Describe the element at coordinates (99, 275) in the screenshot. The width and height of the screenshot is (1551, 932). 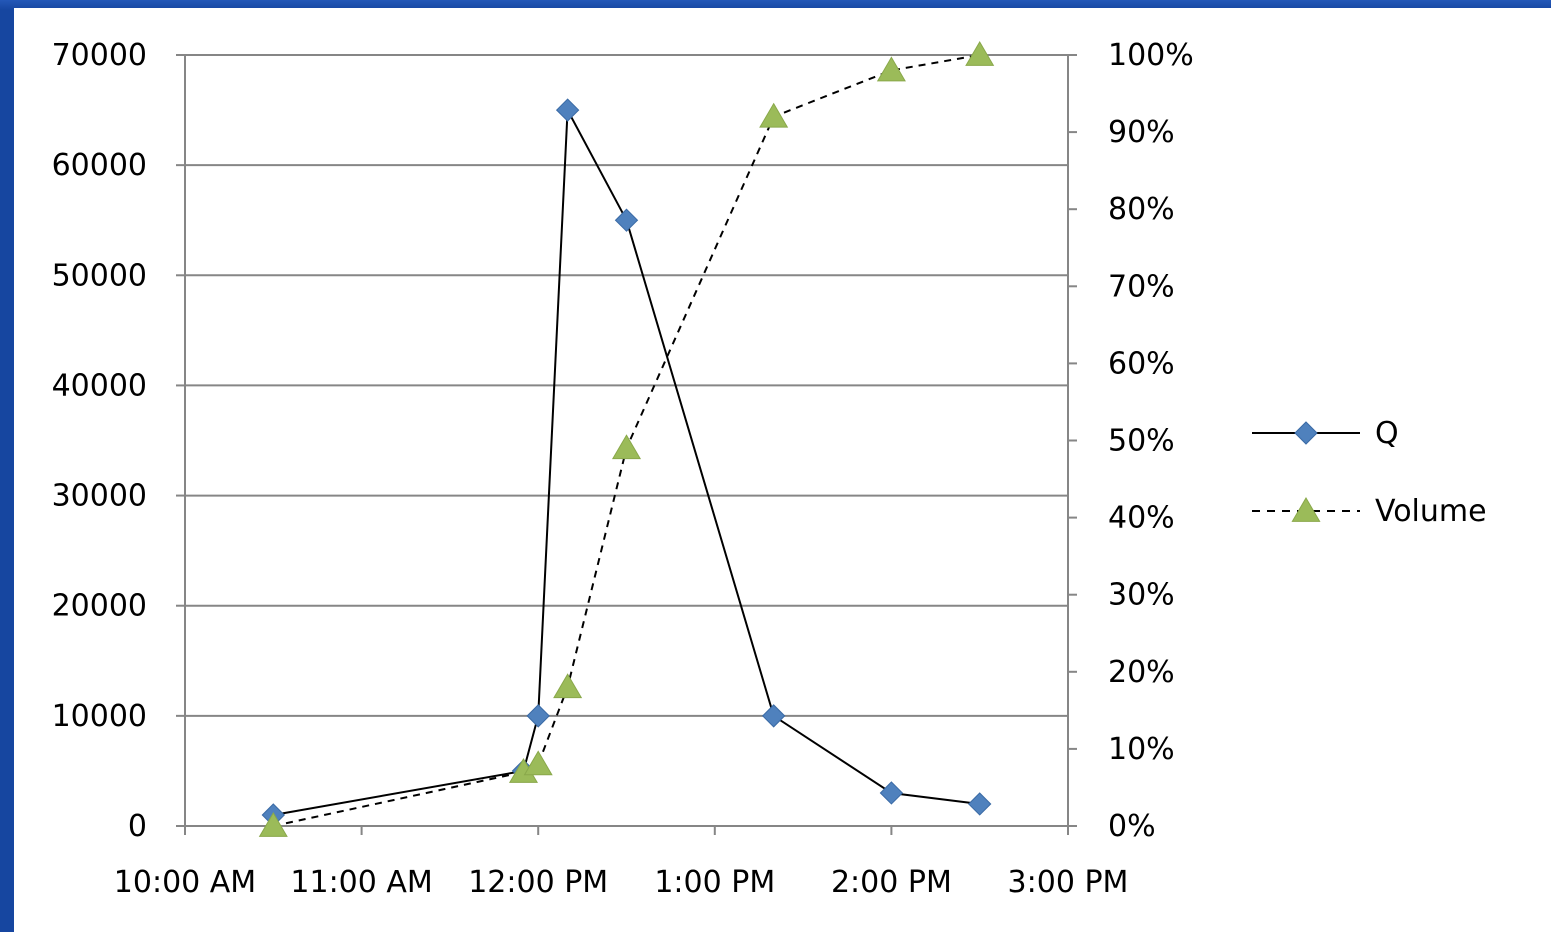
I see `y-left-tick-label: 50000` at that location.